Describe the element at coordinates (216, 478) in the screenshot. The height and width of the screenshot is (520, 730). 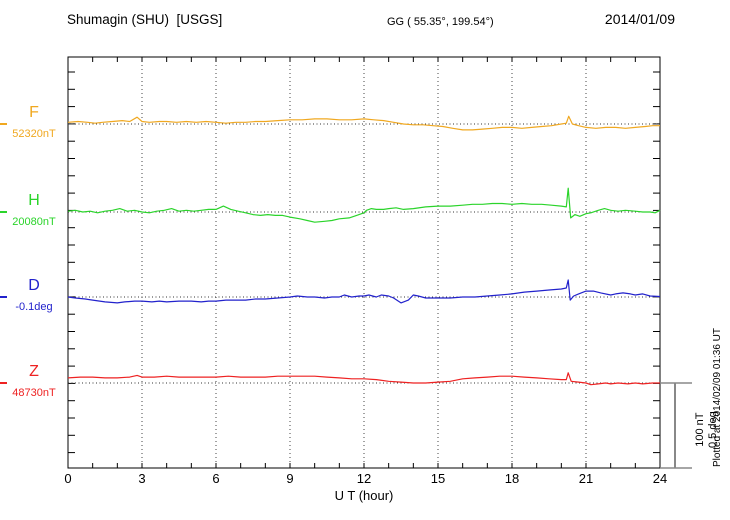
I see `x-tick-label-6: 6` at that location.